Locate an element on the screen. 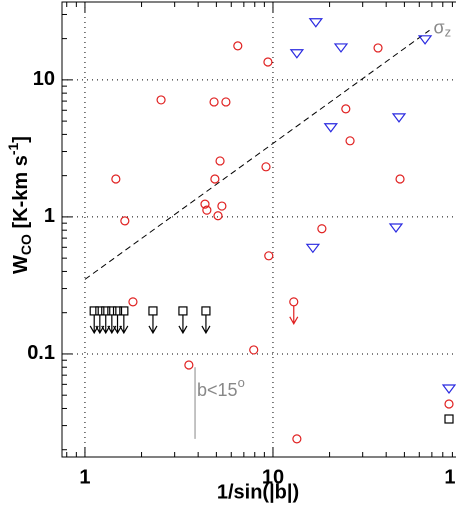  x-tick-label: 100 is located at coordinates (450, 477).